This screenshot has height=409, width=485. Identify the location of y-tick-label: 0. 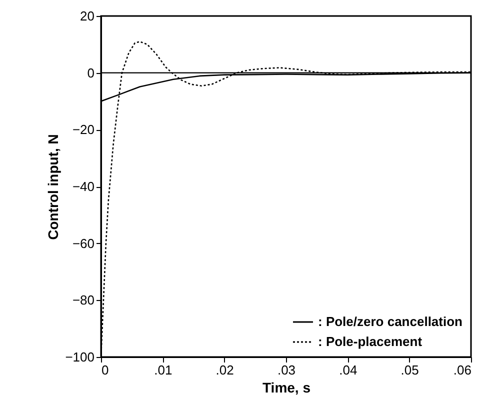
(90, 72).